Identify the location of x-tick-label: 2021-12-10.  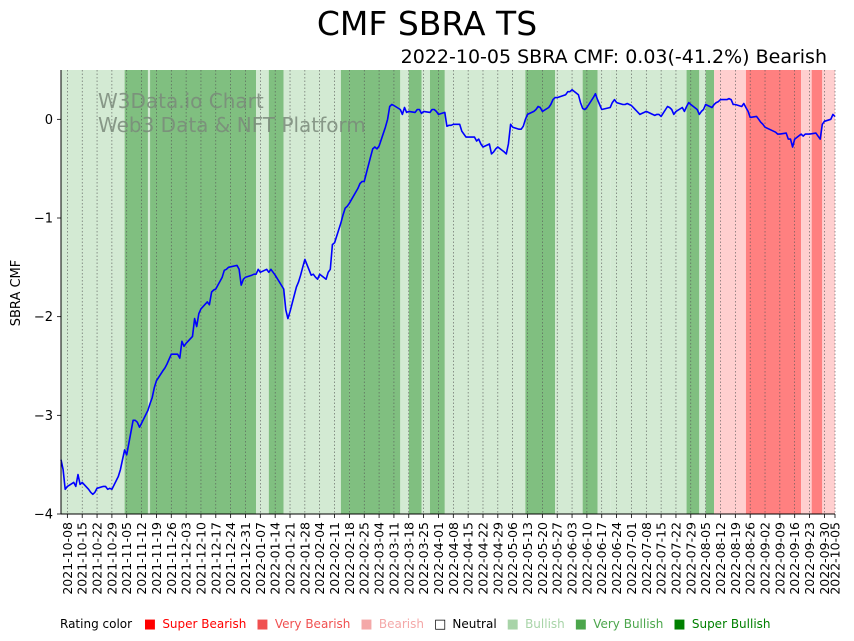
(200, 558).